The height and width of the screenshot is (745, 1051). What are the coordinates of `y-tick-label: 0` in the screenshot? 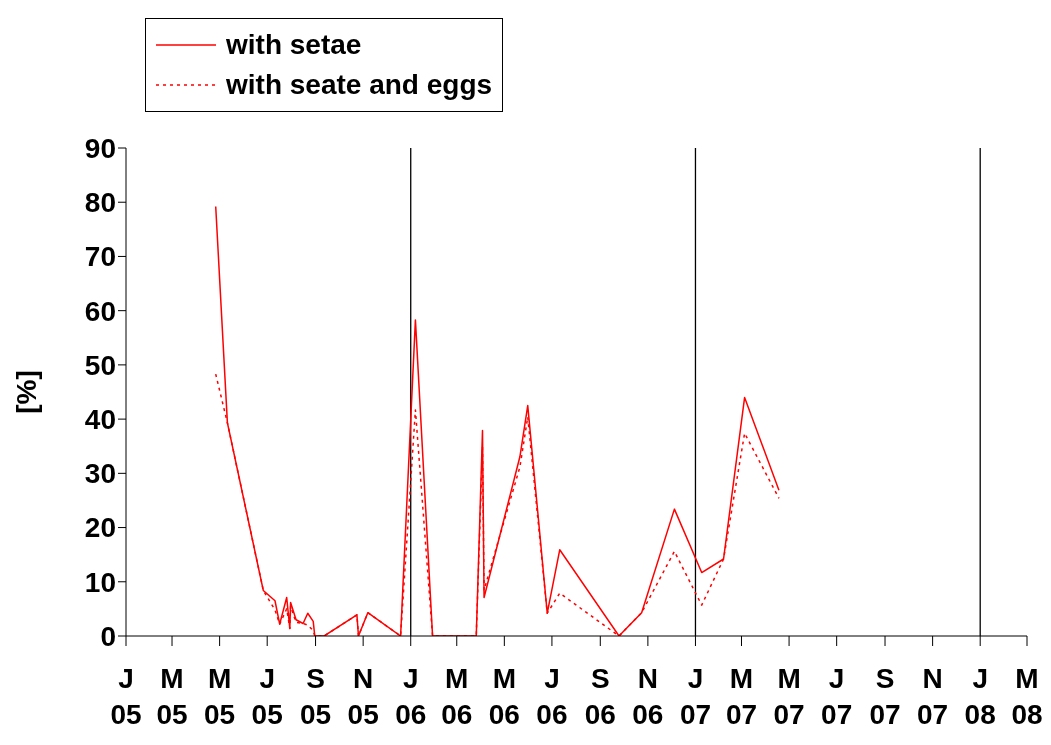 It's located at (108, 636).